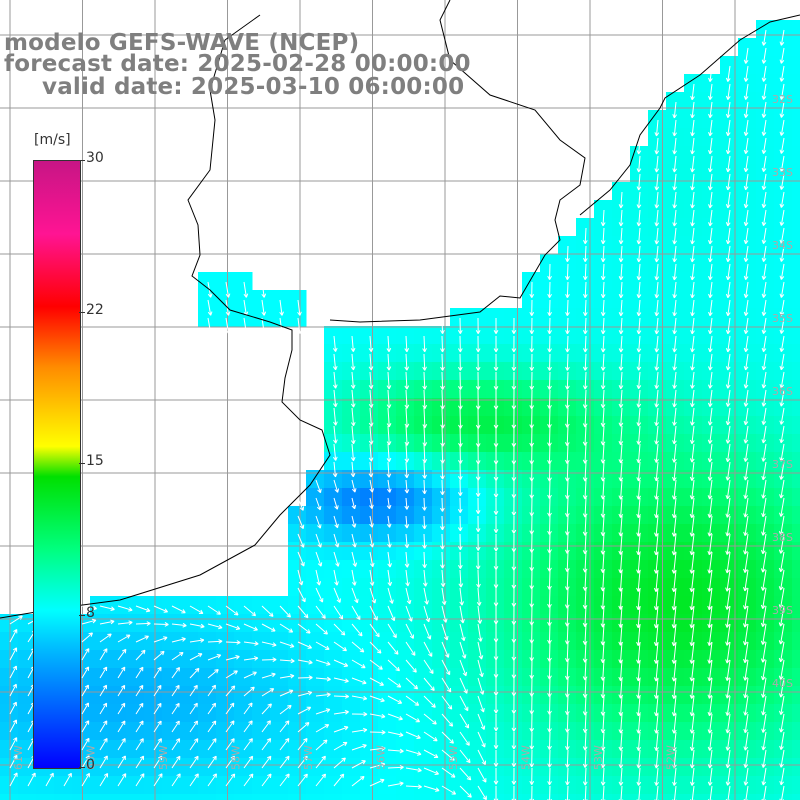 Image resolution: width=800 pixels, height=800 pixels. I want to click on lat-label: 39S, so click(782, 610).